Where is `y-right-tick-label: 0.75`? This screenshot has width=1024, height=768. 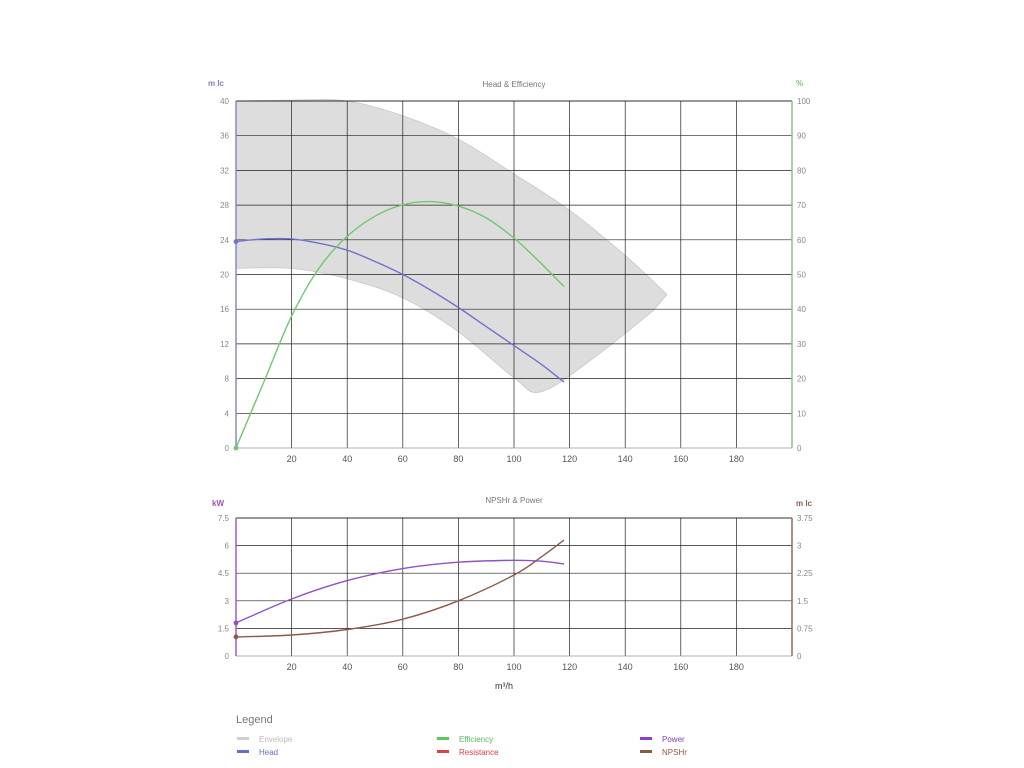 y-right-tick-label: 0.75 is located at coordinates (805, 628).